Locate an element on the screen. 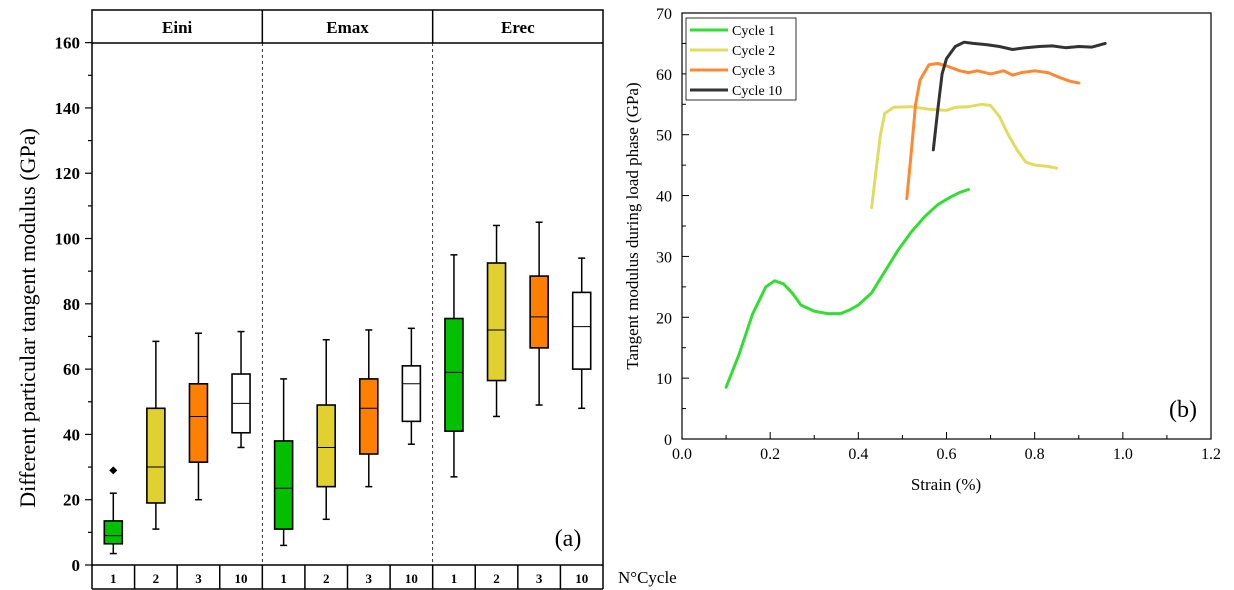 The width and height of the screenshot is (1234, 590). x-tick-label: 1.2 is located at coordinates (1211, 454).